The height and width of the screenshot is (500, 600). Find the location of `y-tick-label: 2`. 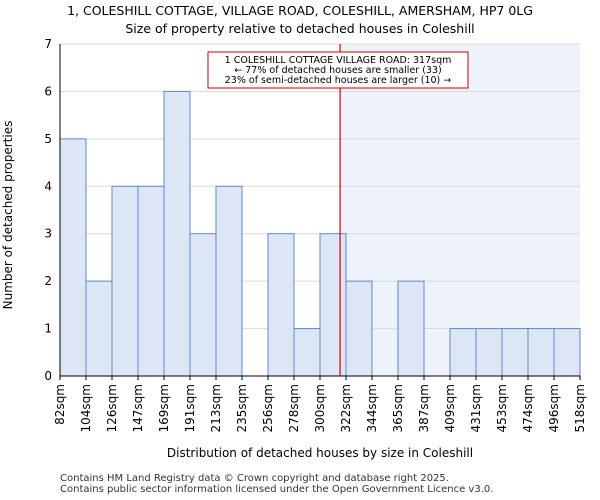

y-tick-label: 2 is located at coordinates (48, 281).